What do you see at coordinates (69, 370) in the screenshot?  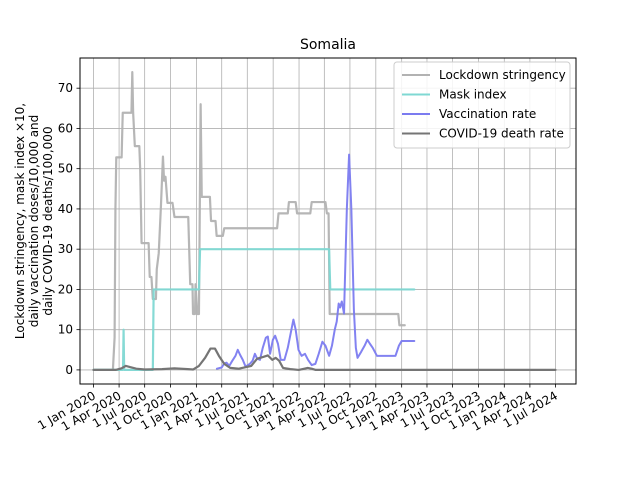 I see `y-tick-label: 0` at bounding box center [69, 370].